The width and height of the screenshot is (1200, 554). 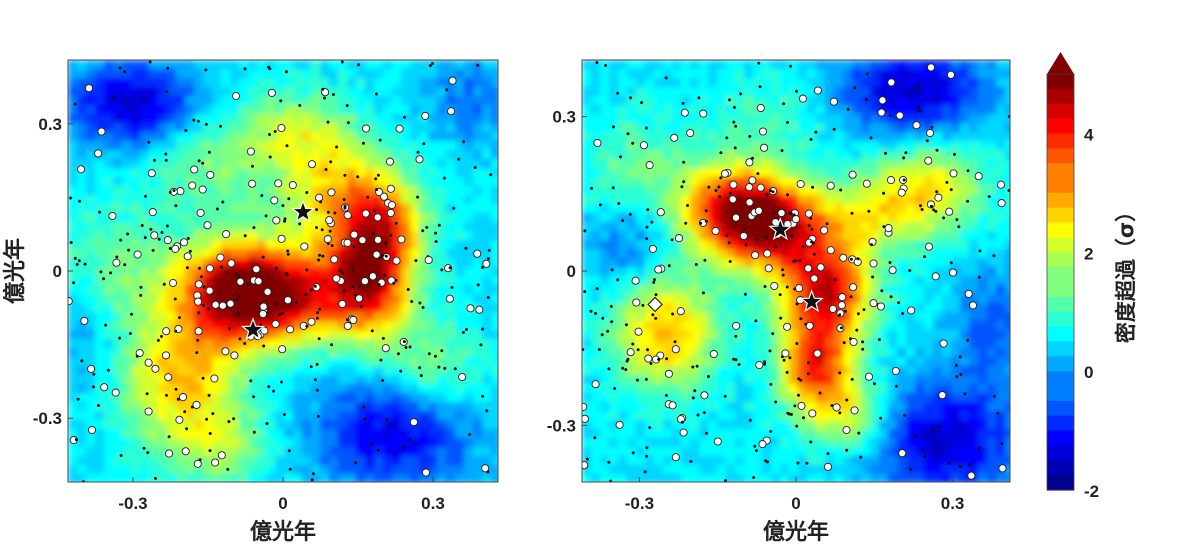 What do you see at coordinates (1091, 313) in the screenshot?
I see `colorbar-ticks: 4 2 0 -2` at bounding box center [1091, 313].